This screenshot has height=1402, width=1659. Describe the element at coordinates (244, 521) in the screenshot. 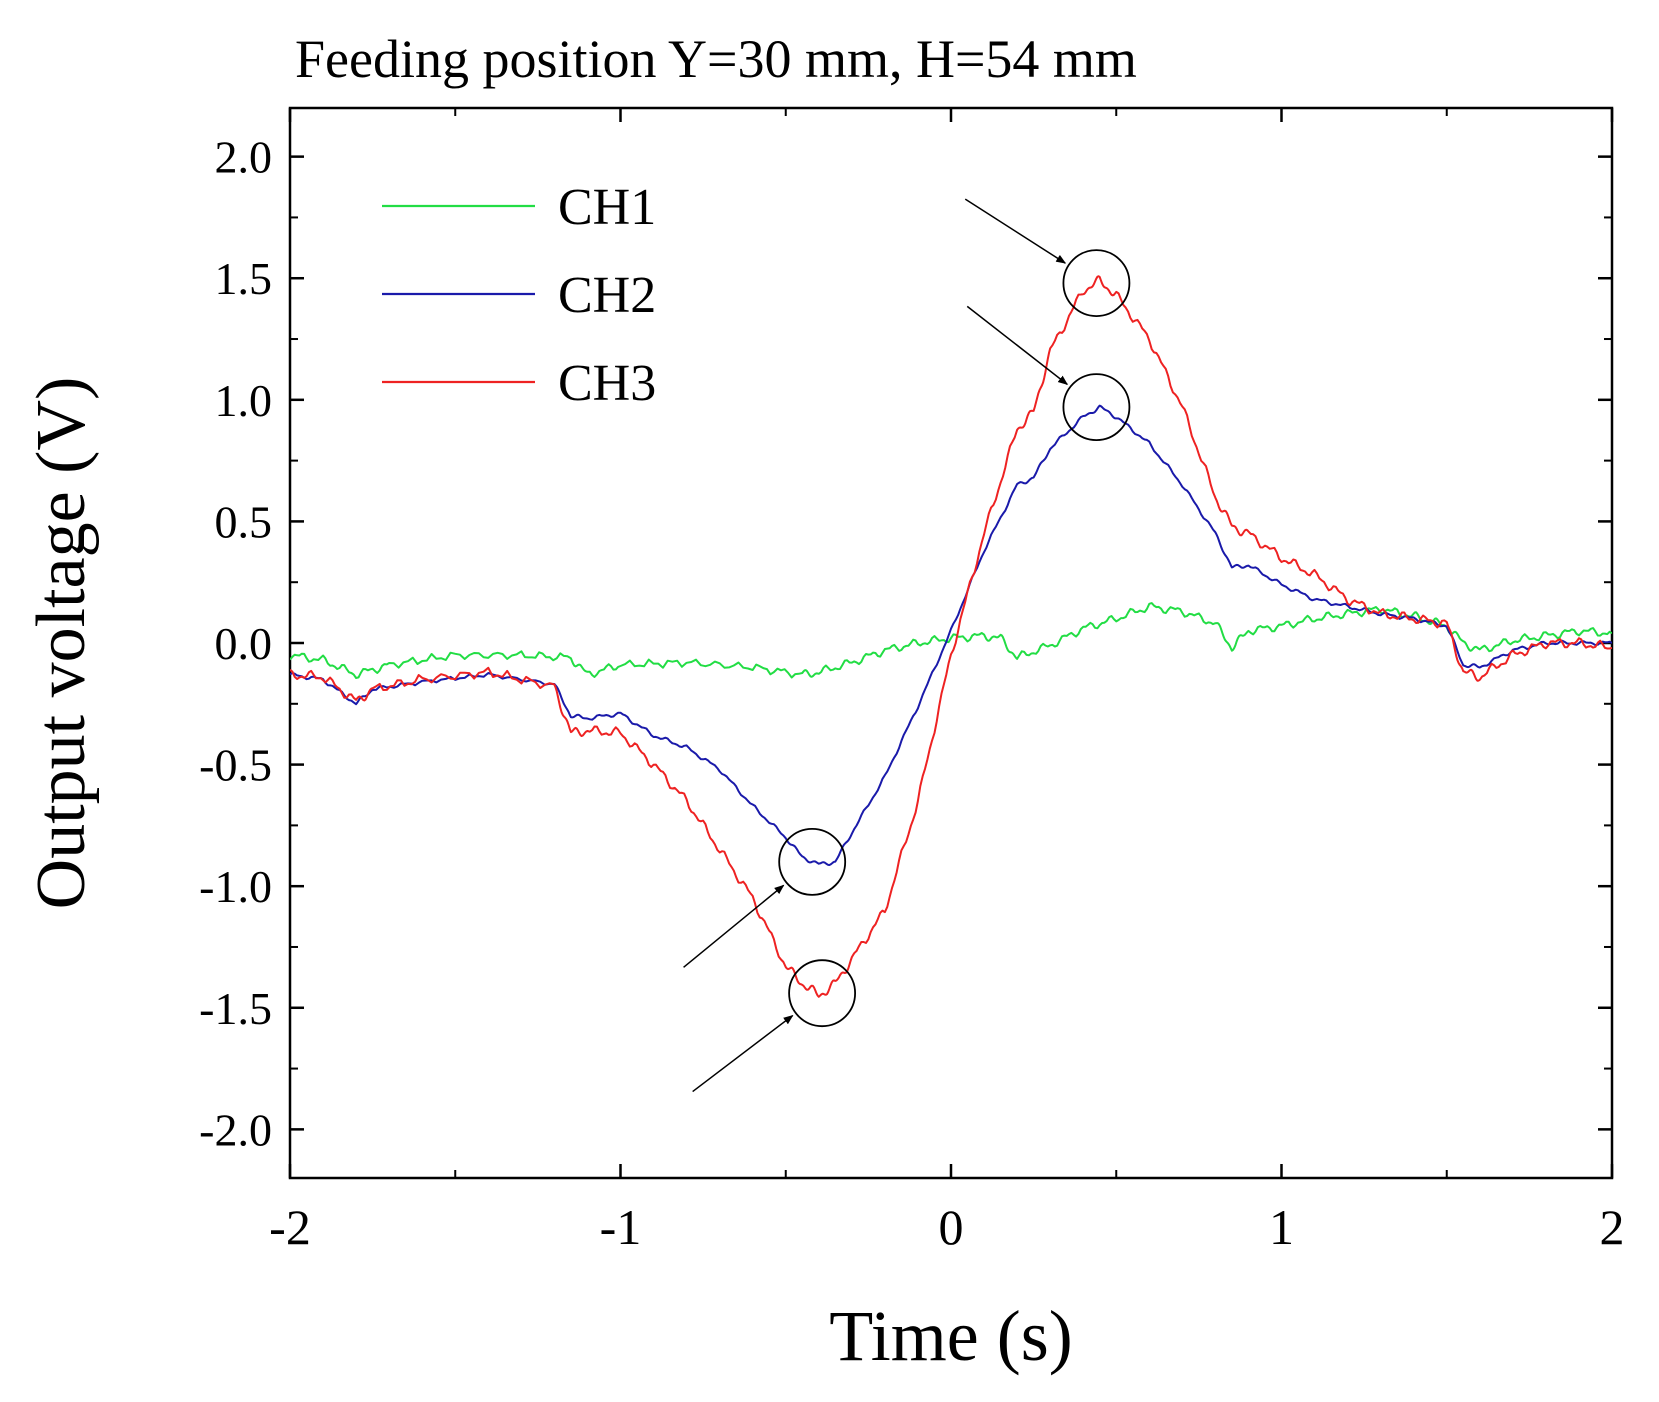

I see `y-tick-label: 0.5` at that location.